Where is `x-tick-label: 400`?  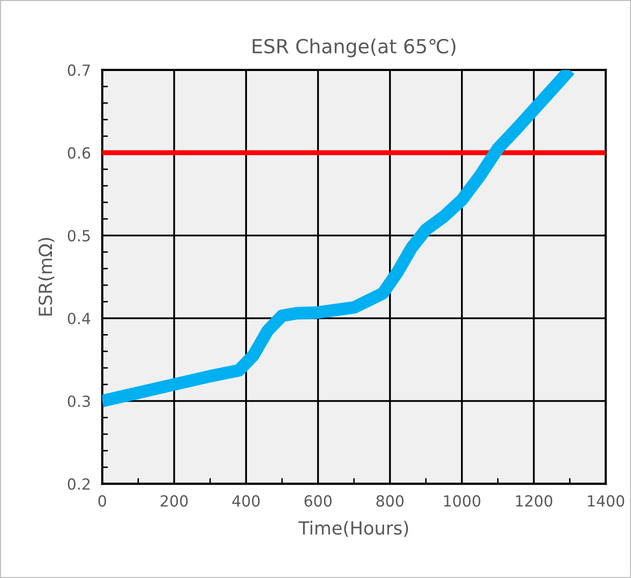
x-tick-label: 400 is located at coordinates (246, 501).